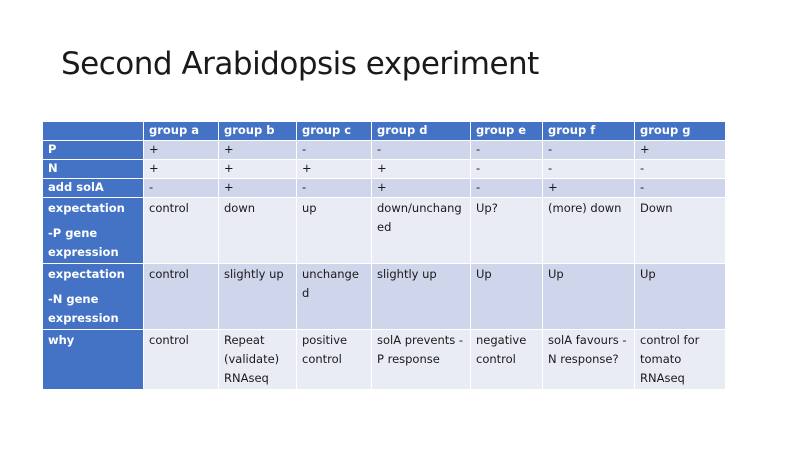 The width and height of the screenshot is (800, 450). What do you see at coordinates (300, 64) in the screenshot?
I see `slide-title: Second Arabidopsis experiment` at bounding box center [300, 64].